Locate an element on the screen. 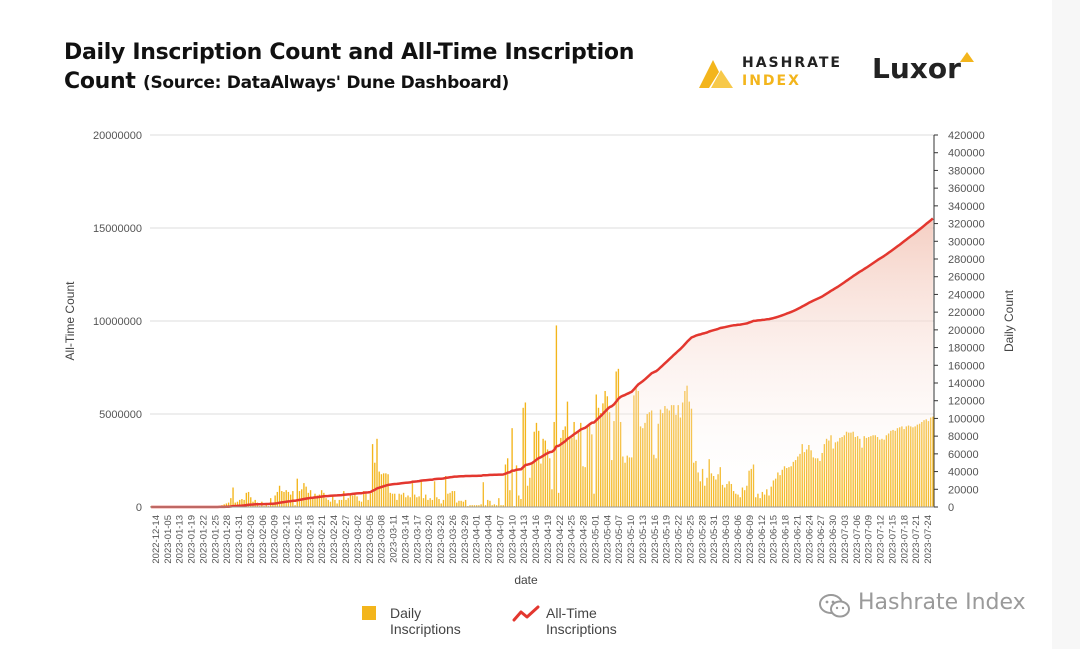 Image resolution: width=1080 pixels, height=649 pixels. right-tick-label: 0 is located at coordinates (951, 508).